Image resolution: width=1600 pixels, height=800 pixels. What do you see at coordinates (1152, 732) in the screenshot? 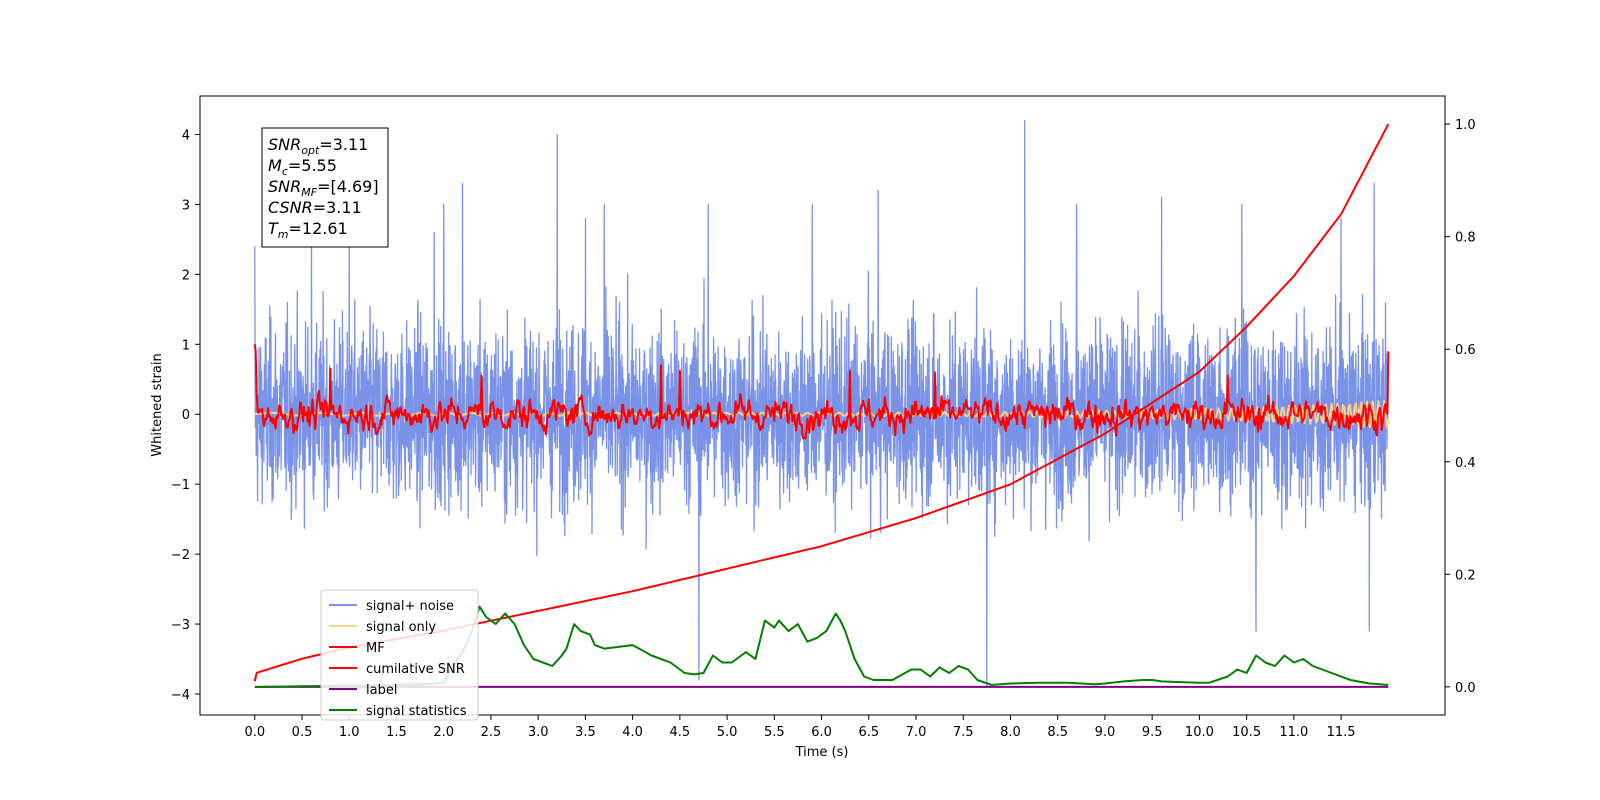
I see `x-tick-label: 9.5` at bounding box center [1152, 732].